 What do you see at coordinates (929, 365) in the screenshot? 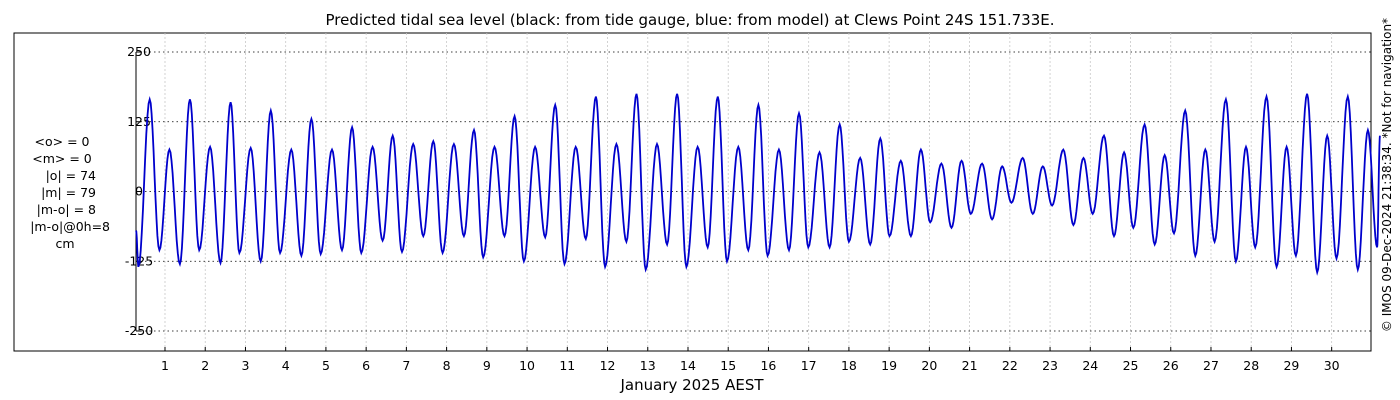
I see `x-tick-label: 20` at bounding box center [929, 365].